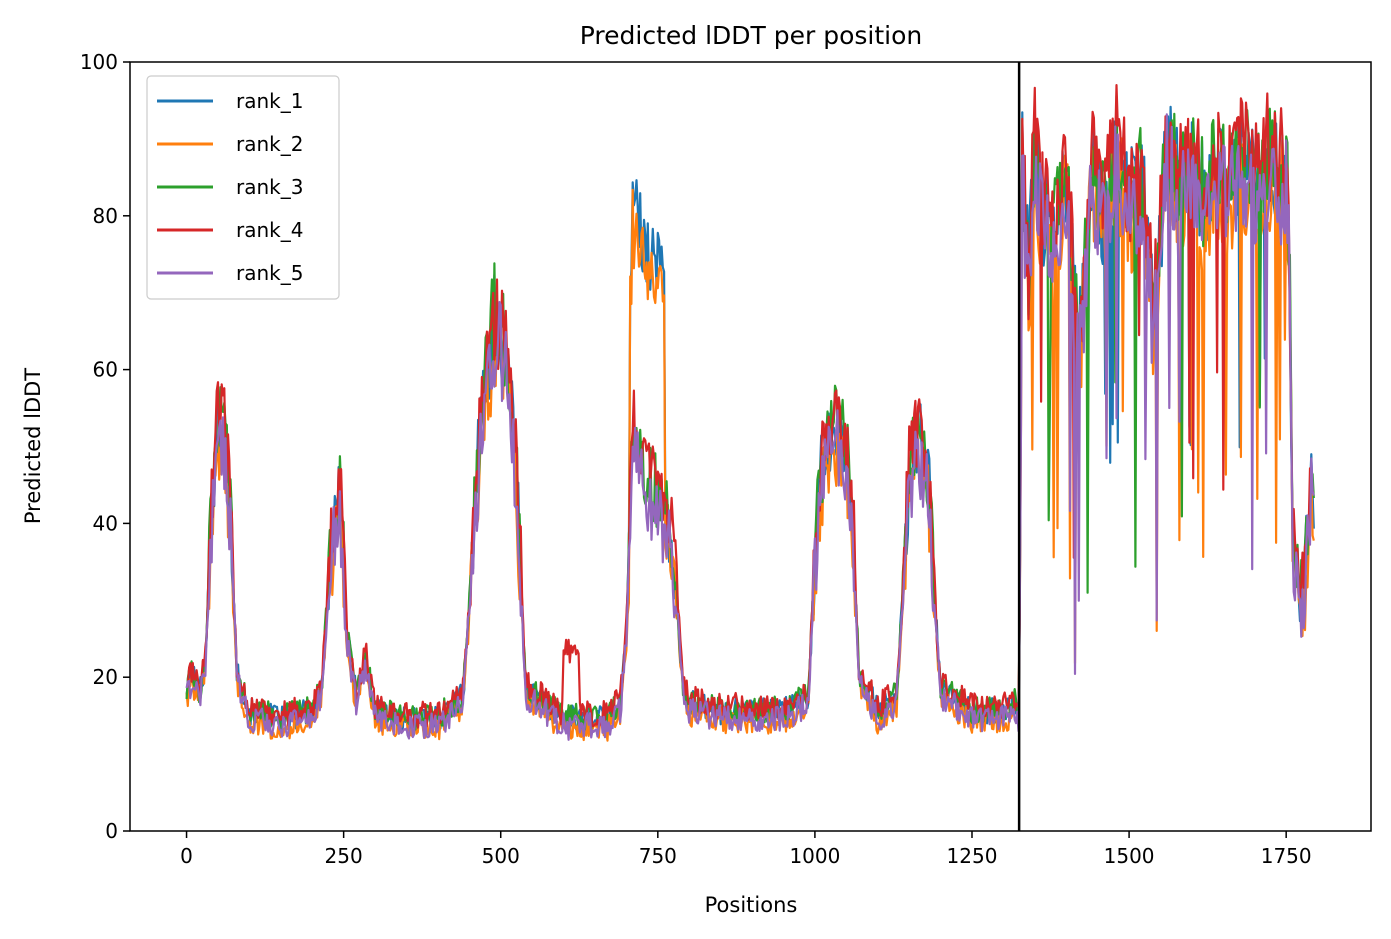 The width and height of the screenshot is (1391, 939). I want to click on x-tick-label: 1000, so click(814, 856).